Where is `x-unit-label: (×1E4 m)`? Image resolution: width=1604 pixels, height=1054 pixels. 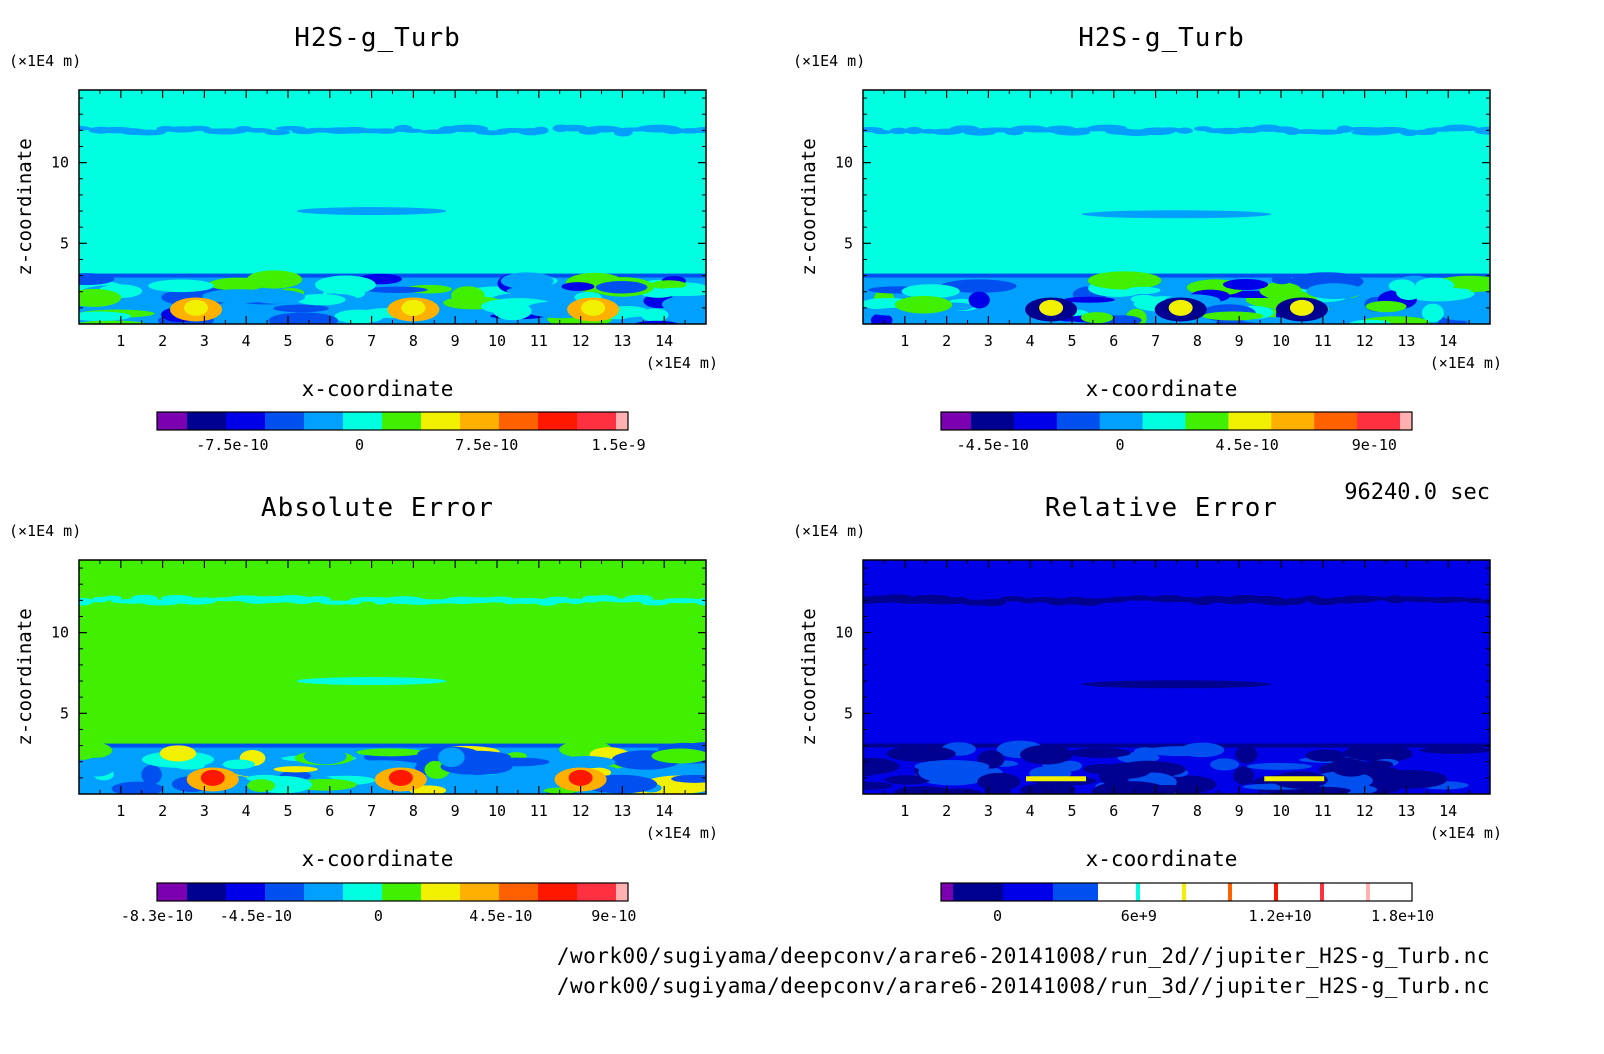 x-unit-label: (×1E4 m) is located at coordinates (1466, 833).